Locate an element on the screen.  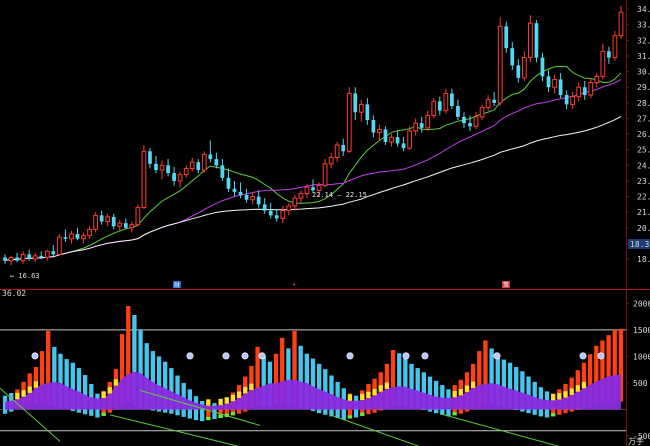
price-axis-label: 33.0 is located at coordinates (643, 25).